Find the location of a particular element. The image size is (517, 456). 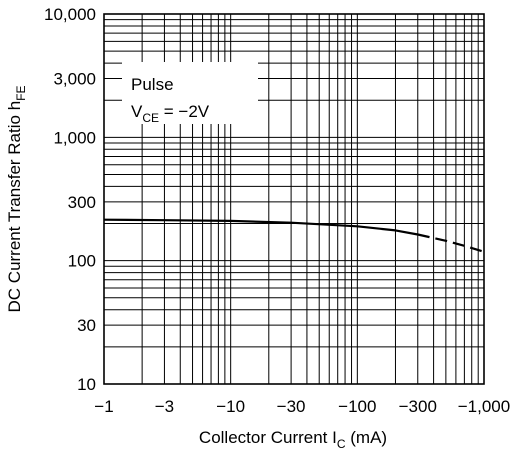

x-tick-label: −100 is located at coordinates (357, 406).